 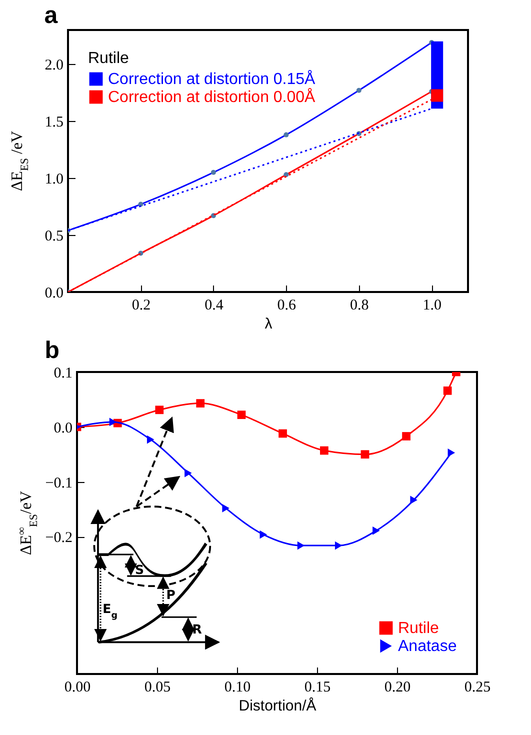 What do you see at coordinates (109, 58) in the screenshot?
I see `legend-title: Rutile` at bounding box center [109, 58].